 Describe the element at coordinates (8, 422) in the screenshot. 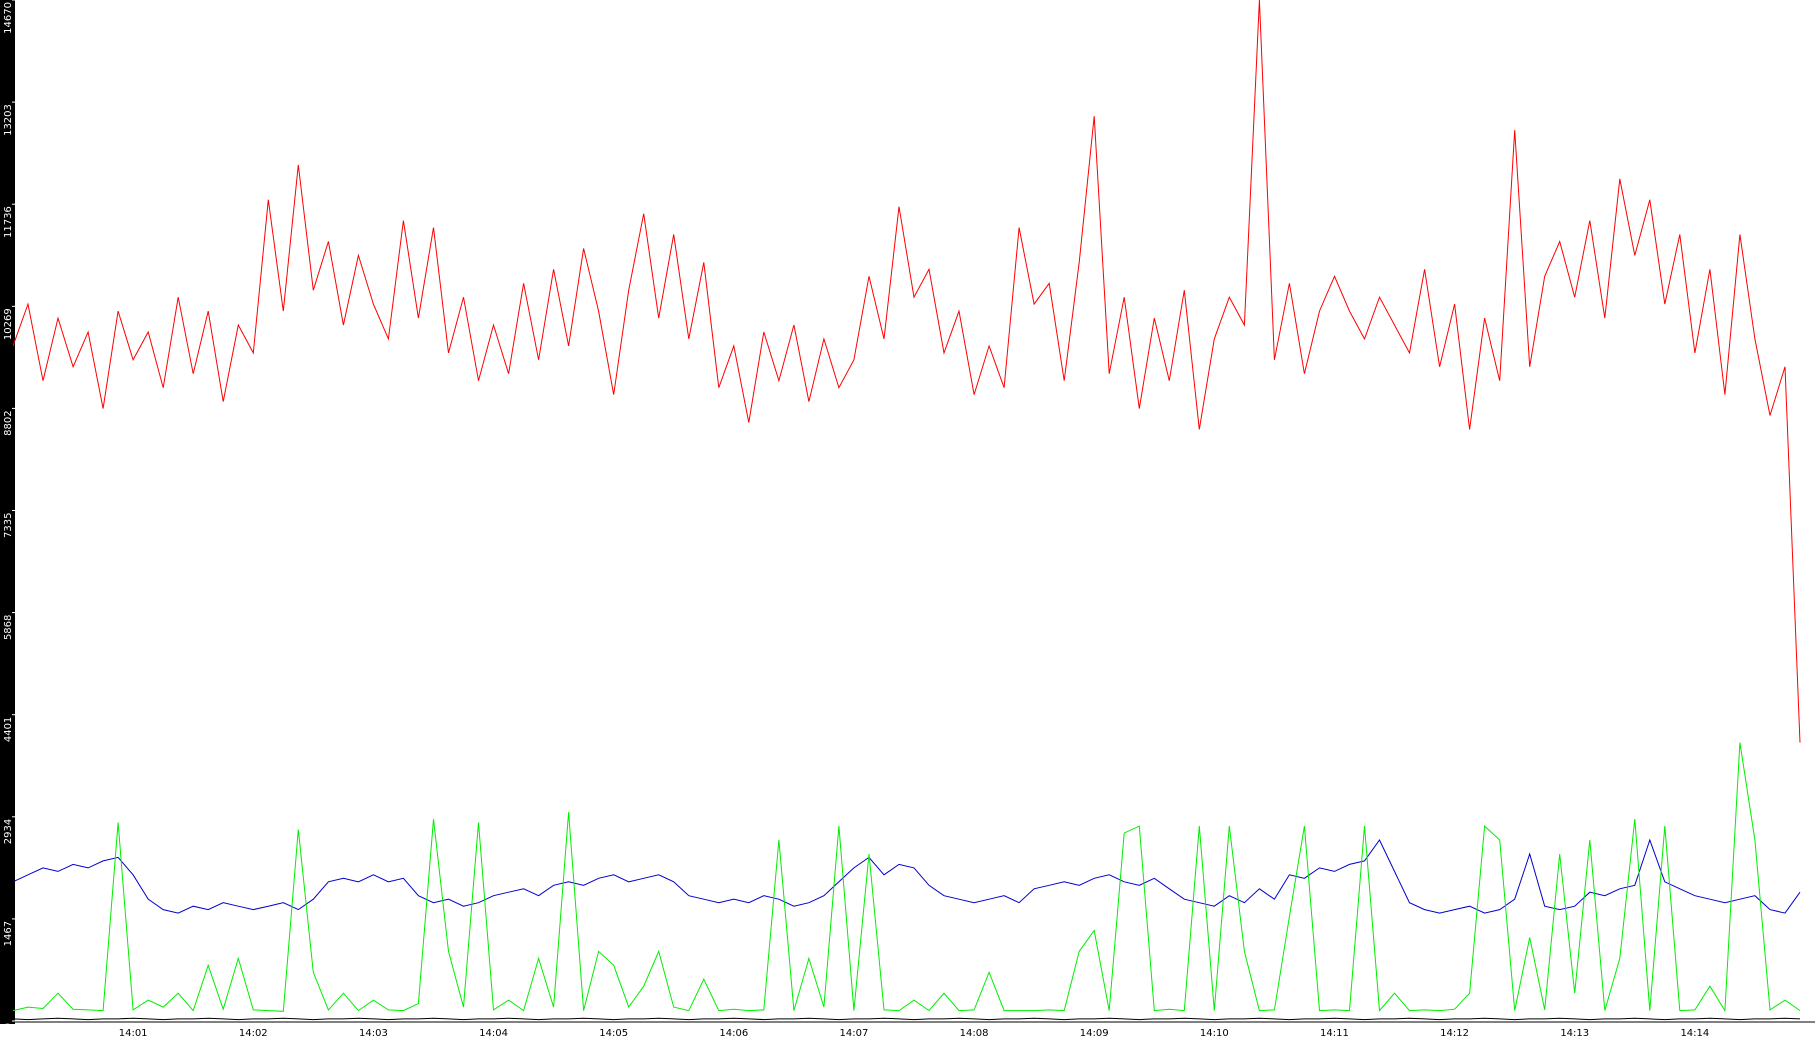

I see `y-tick-label: 8802` at that location.